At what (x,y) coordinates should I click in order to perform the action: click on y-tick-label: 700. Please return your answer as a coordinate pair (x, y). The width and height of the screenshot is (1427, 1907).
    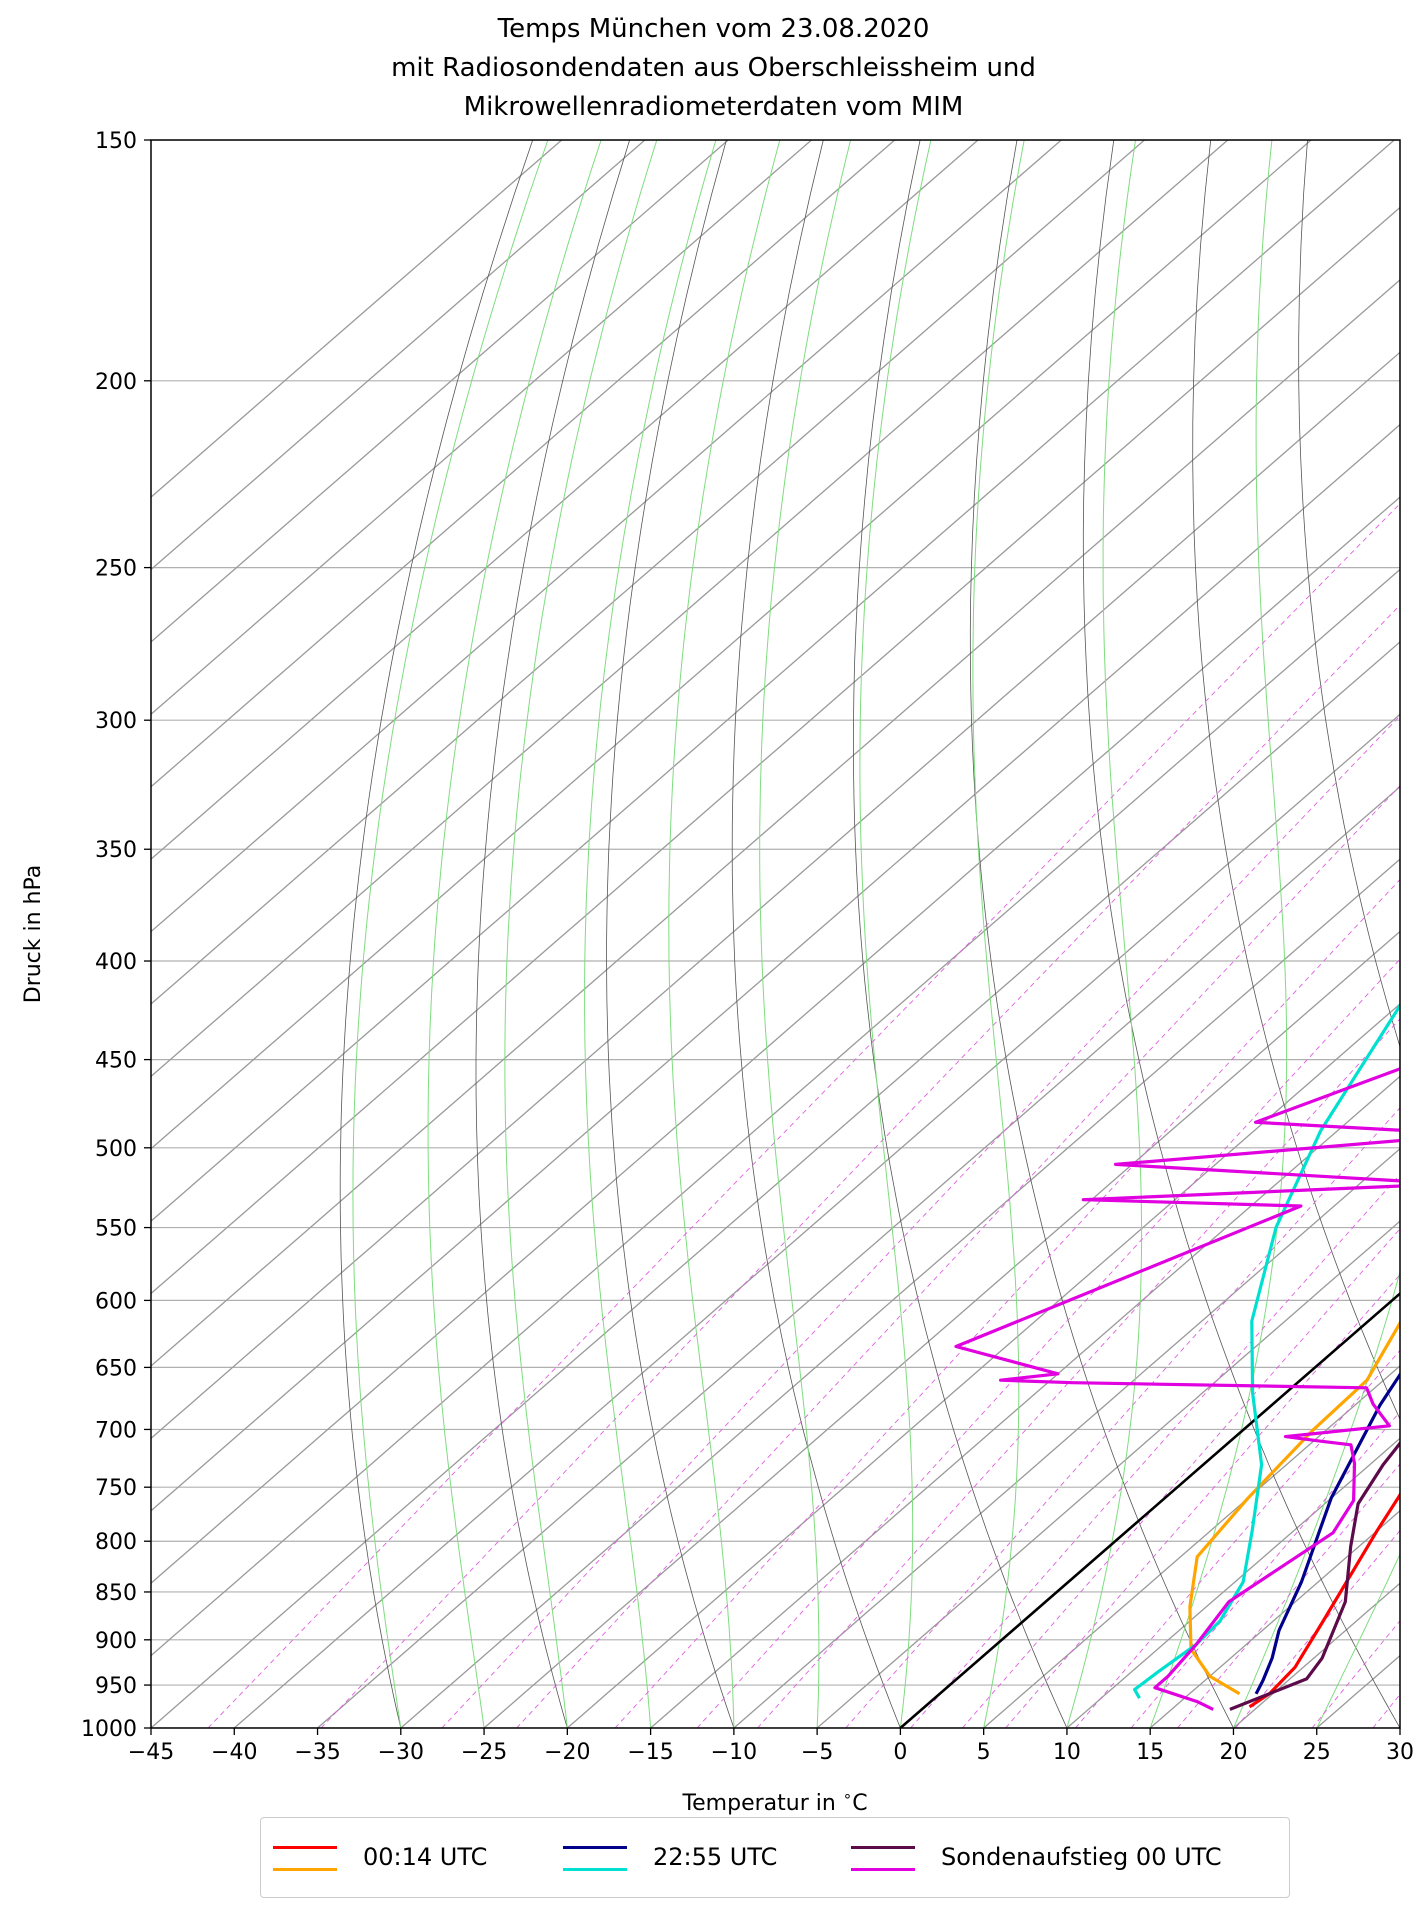
    Looking at the image, I should click on (116, 1430).